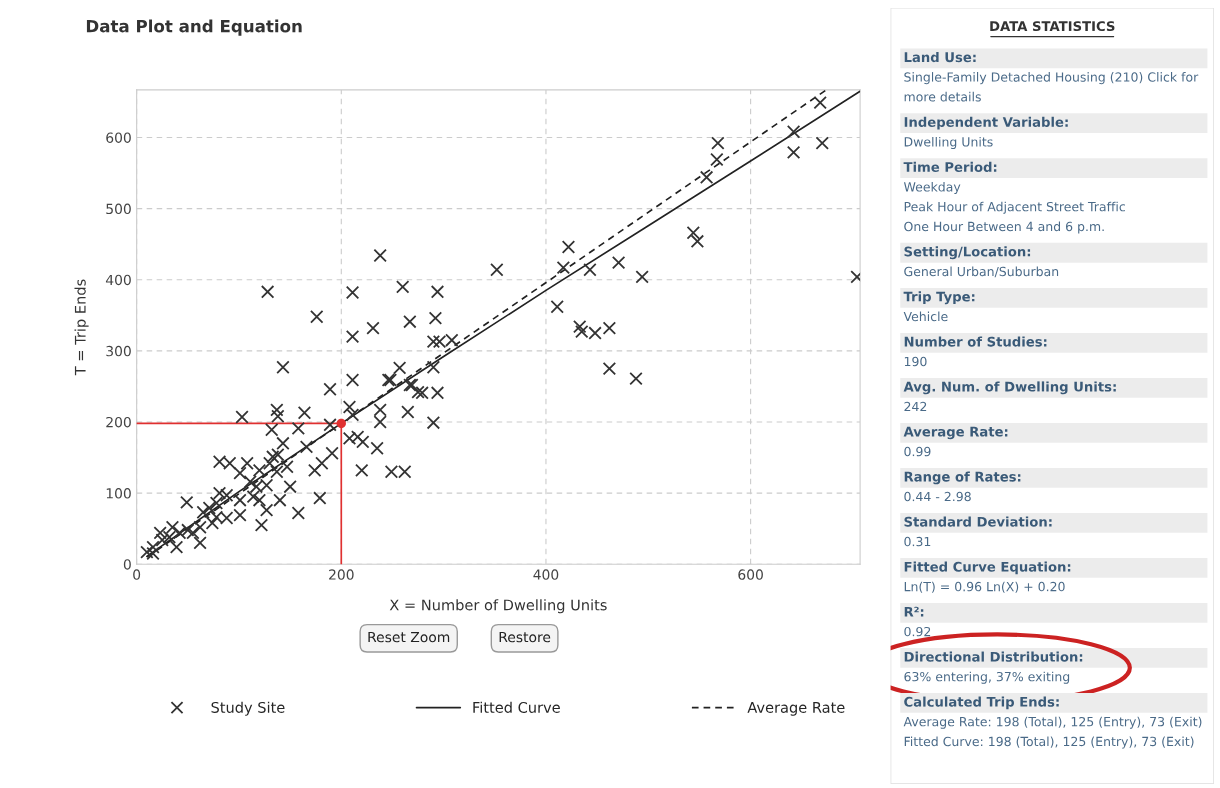 The width and height of the screenshot is (1220, 788). I want to click on text: Average Rate: 0.99, so click(955, 441).